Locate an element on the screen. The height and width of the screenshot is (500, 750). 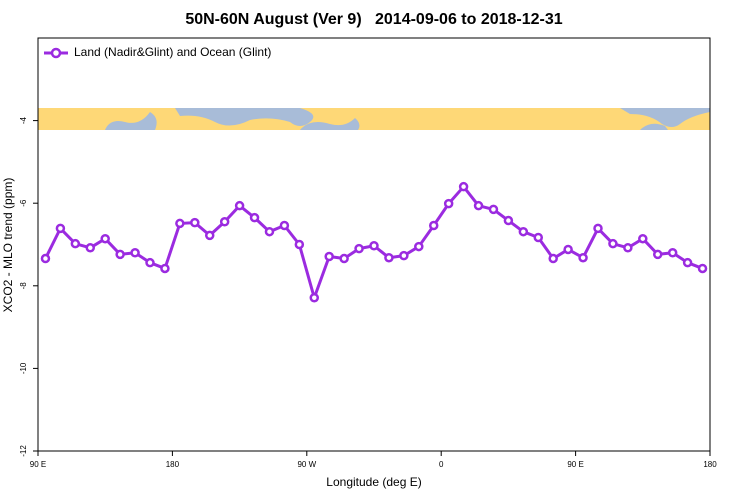
y-axis-title: XCO2 - MLO trend (ppm) is located at coordinates (8, 245).